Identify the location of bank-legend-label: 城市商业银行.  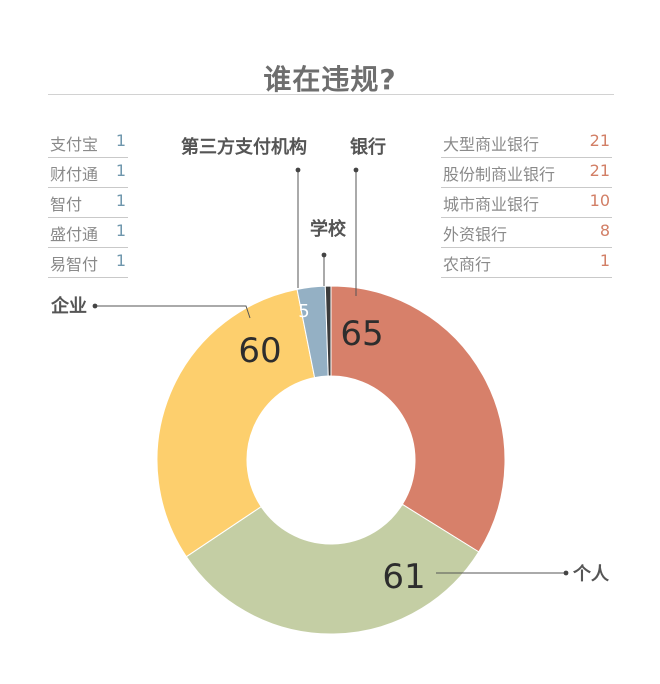
(491, 204).